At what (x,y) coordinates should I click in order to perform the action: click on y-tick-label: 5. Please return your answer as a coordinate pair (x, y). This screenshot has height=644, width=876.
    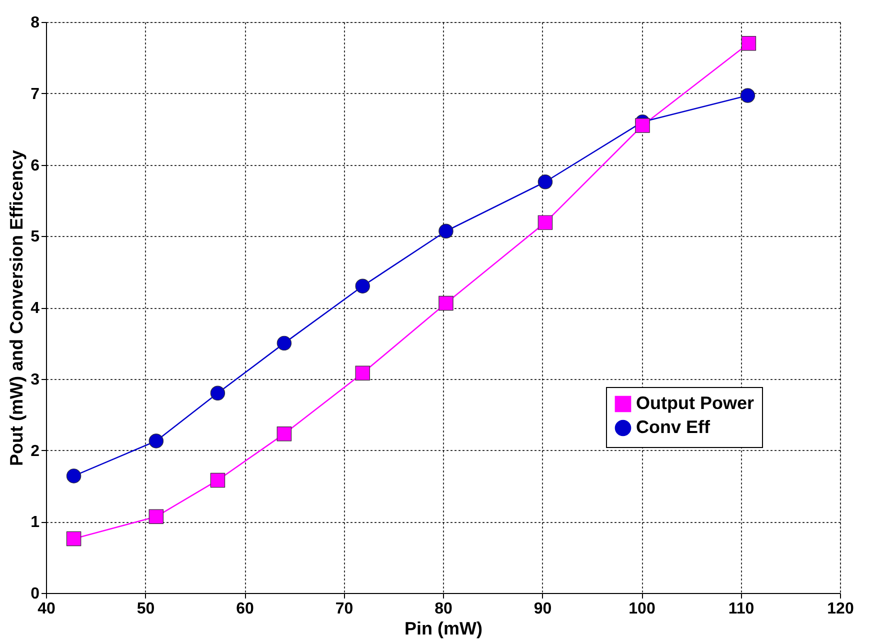
    Looking at the image, I should click on (35, 237).